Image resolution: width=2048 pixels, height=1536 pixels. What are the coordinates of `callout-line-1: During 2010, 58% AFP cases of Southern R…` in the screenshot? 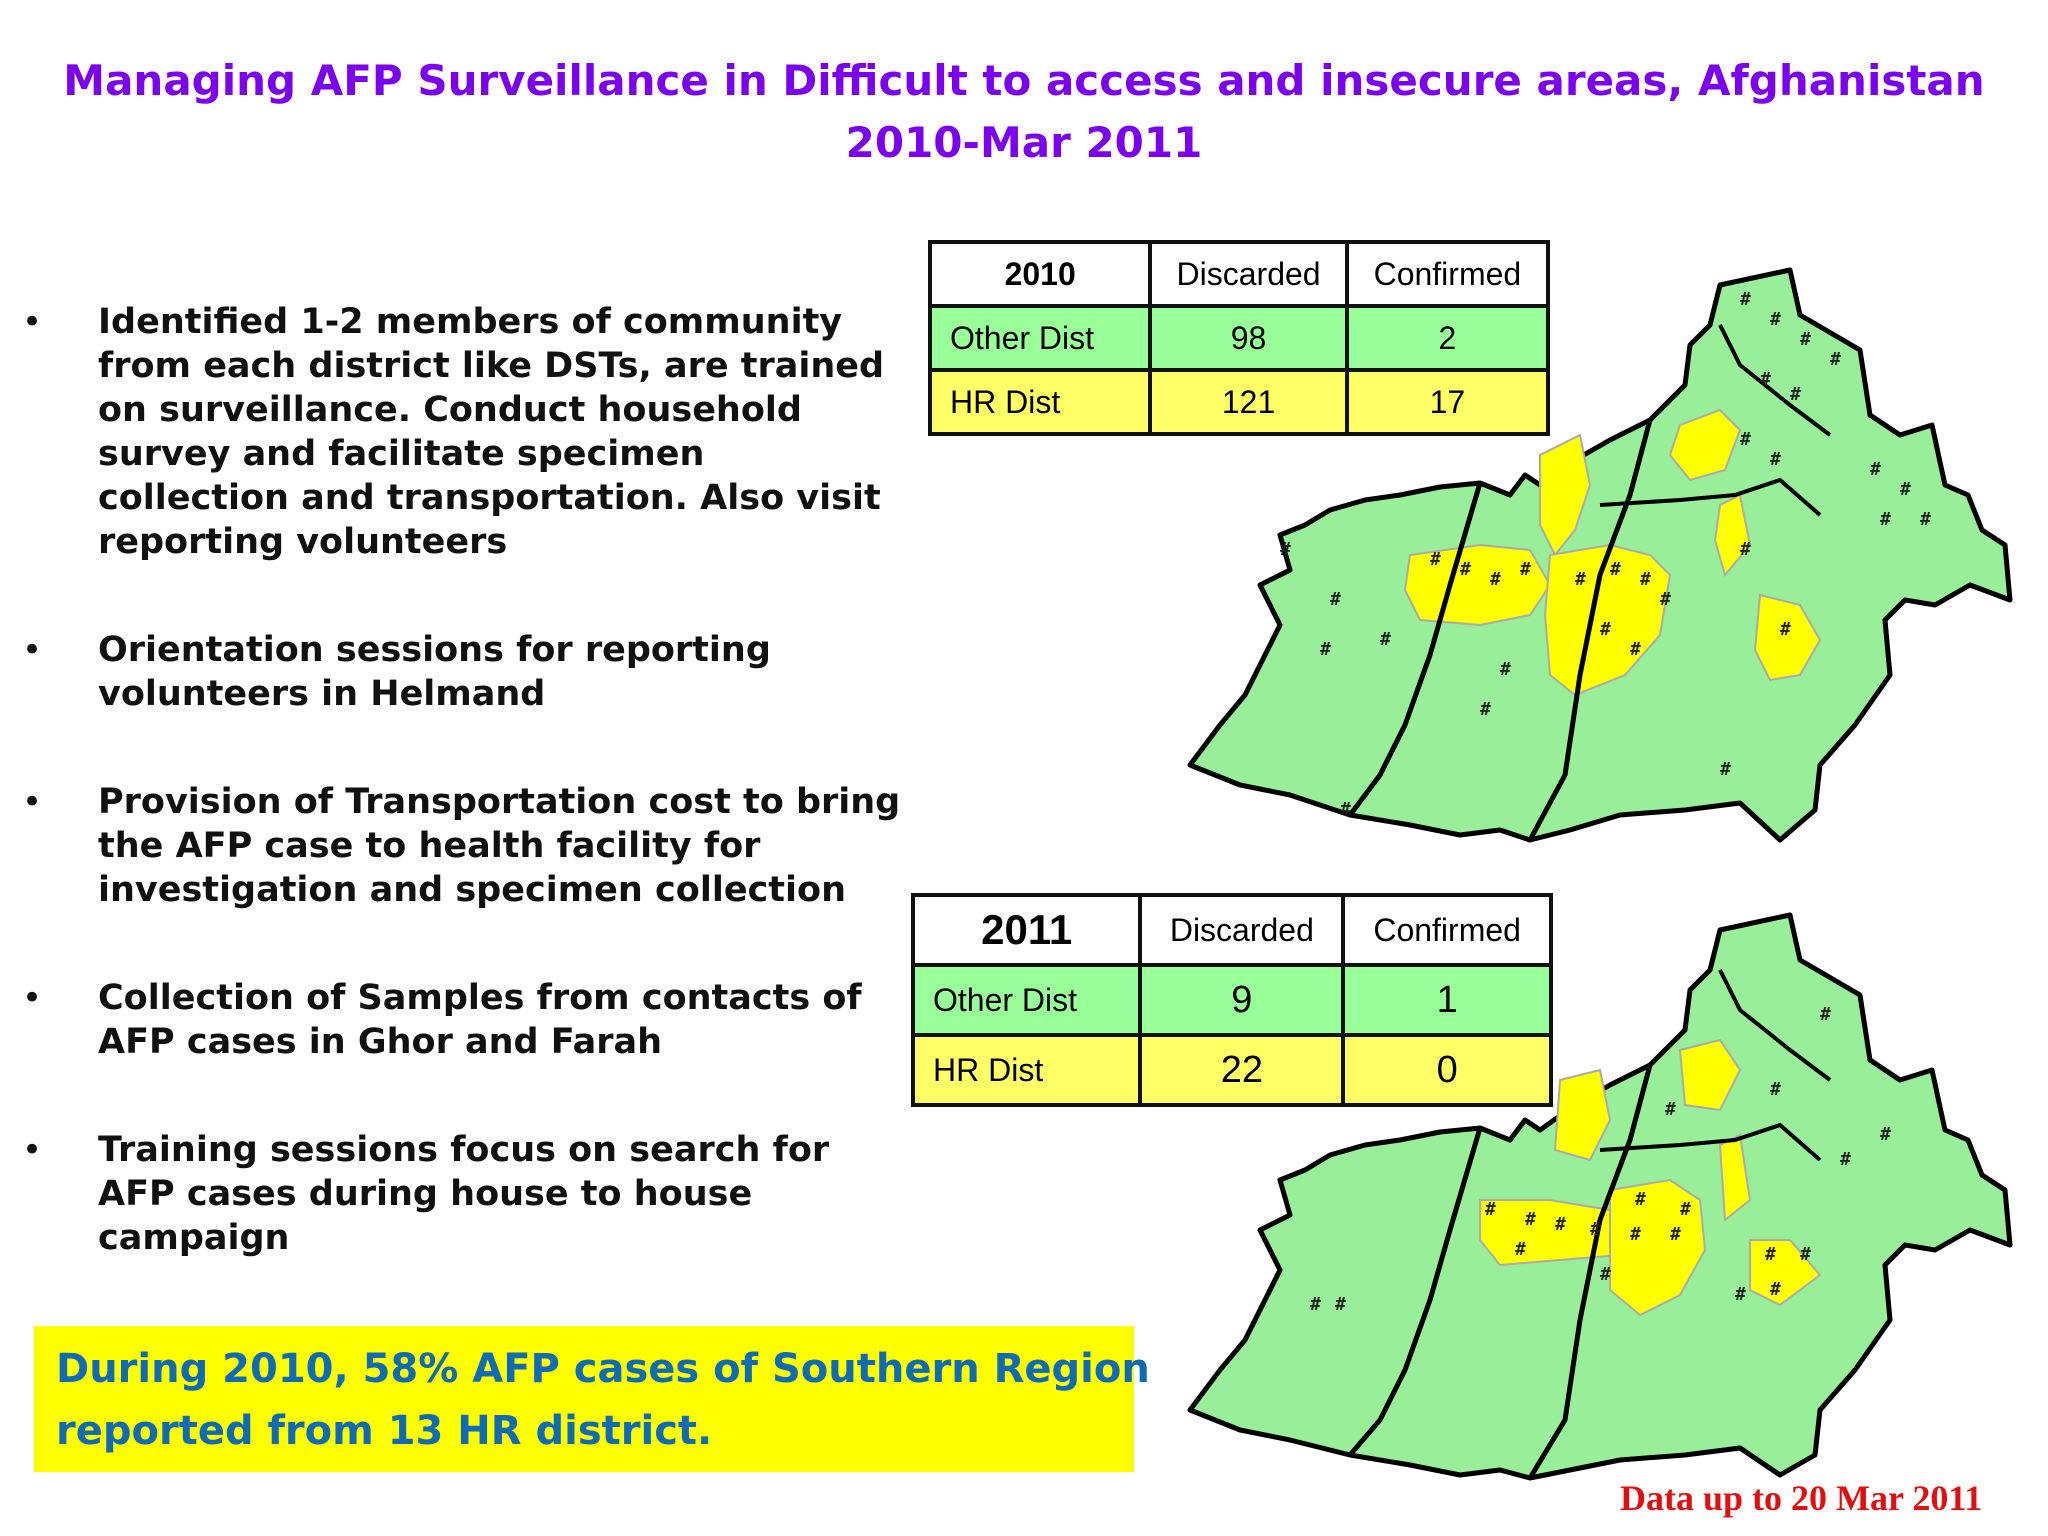 It's located at (603, 1369).